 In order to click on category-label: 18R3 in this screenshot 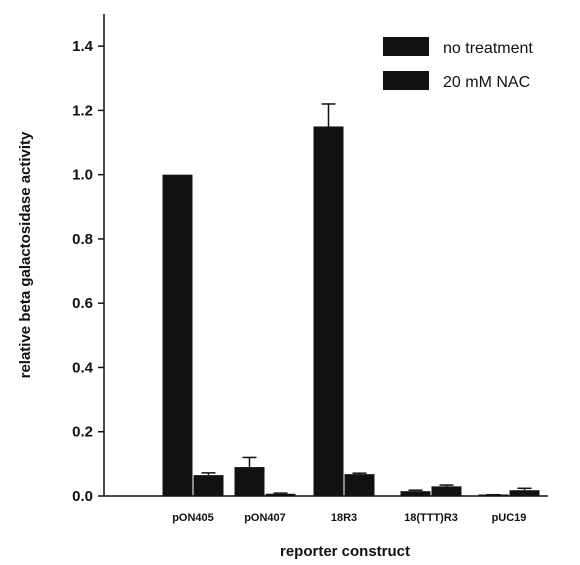, I will do `click(344, 518)`.